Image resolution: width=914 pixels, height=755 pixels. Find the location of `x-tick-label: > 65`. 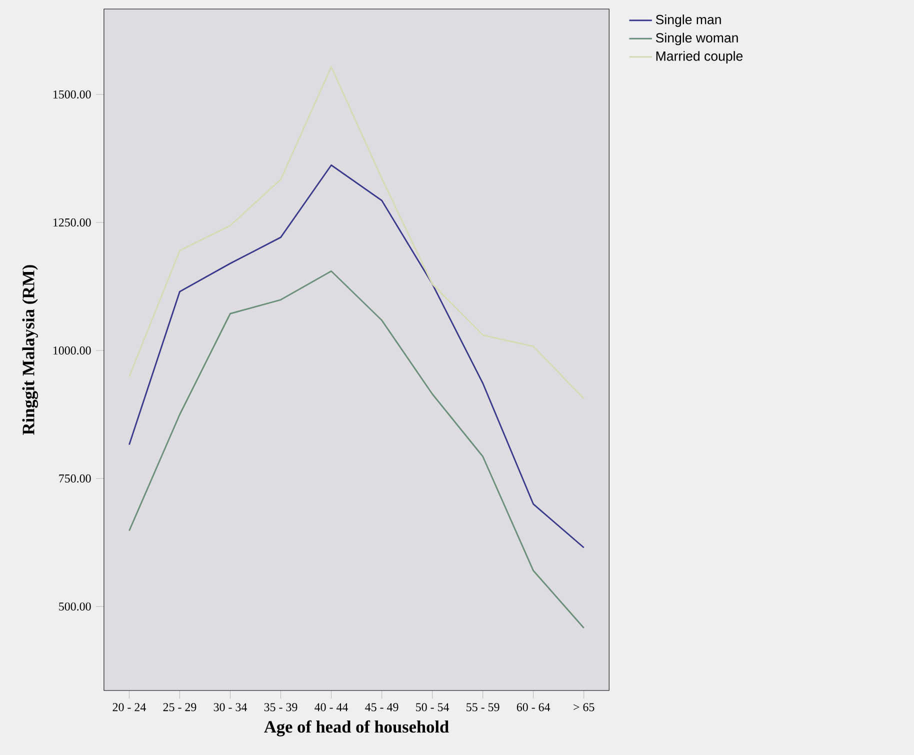

x-tick-label: > 65 is located at coordinates (584, 707).